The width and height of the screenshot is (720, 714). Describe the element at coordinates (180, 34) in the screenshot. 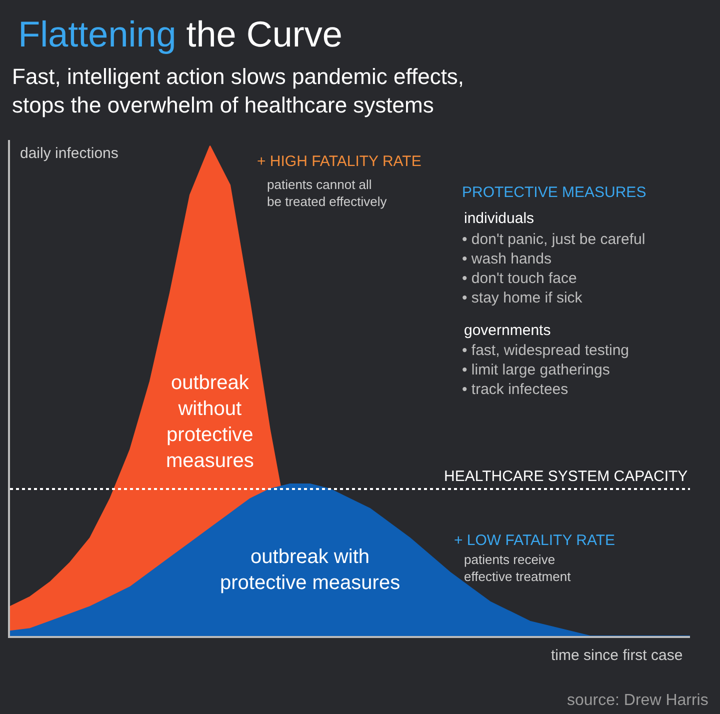

I see `chart-title: Flattening the Curve` at that location.